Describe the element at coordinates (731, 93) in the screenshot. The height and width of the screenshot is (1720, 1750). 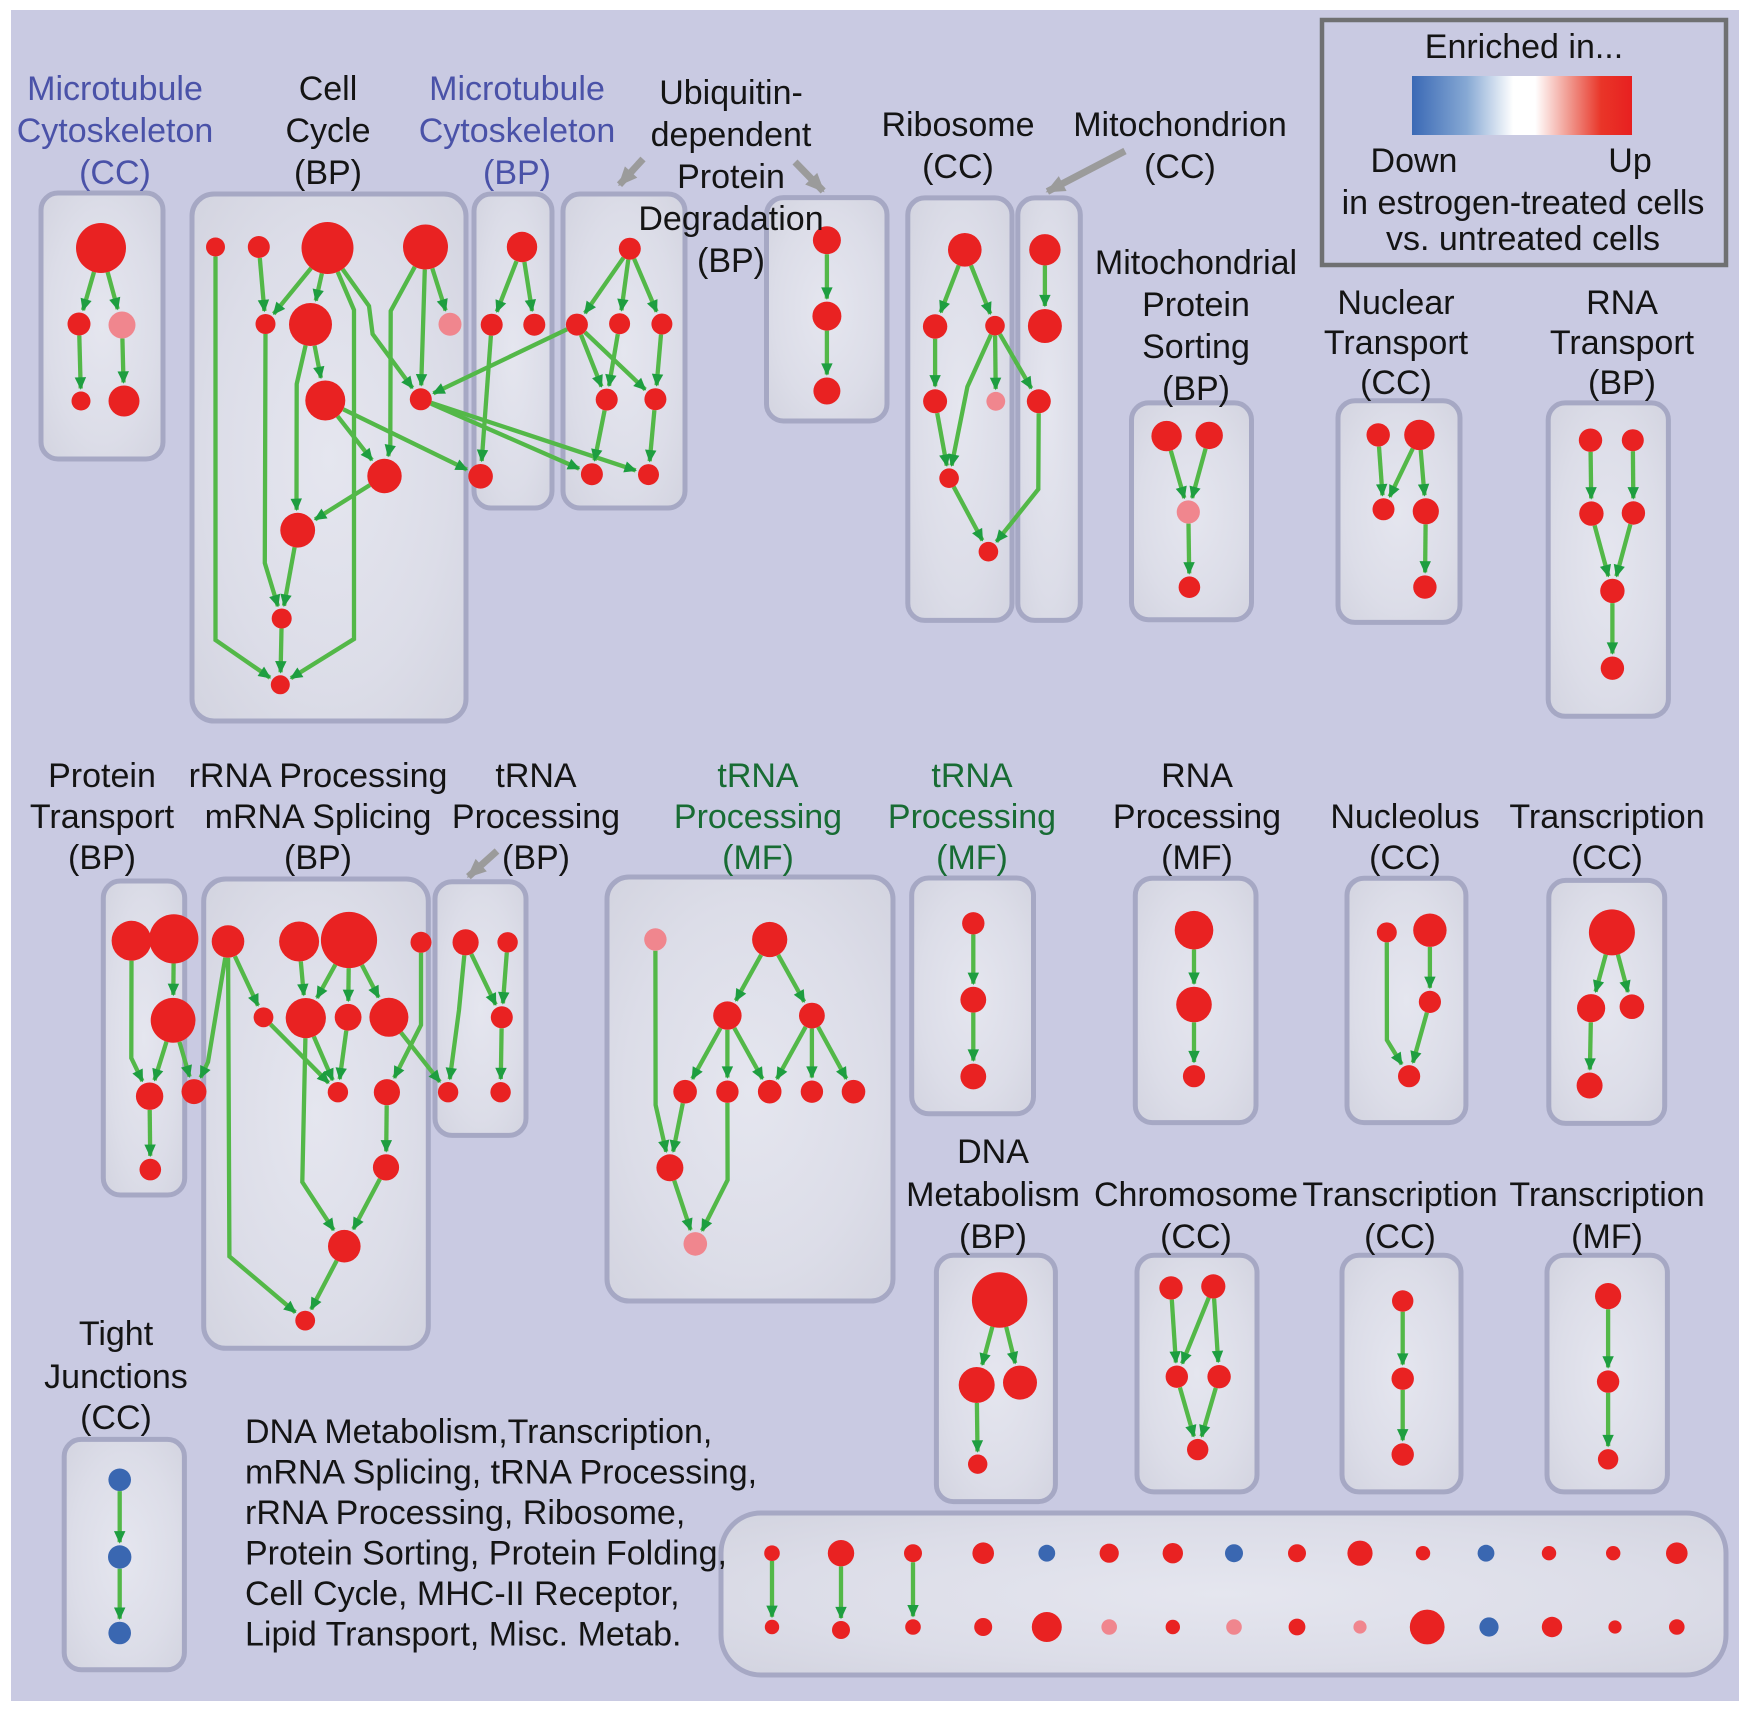
I see `svg-text: Ubiquitin-` at that location.